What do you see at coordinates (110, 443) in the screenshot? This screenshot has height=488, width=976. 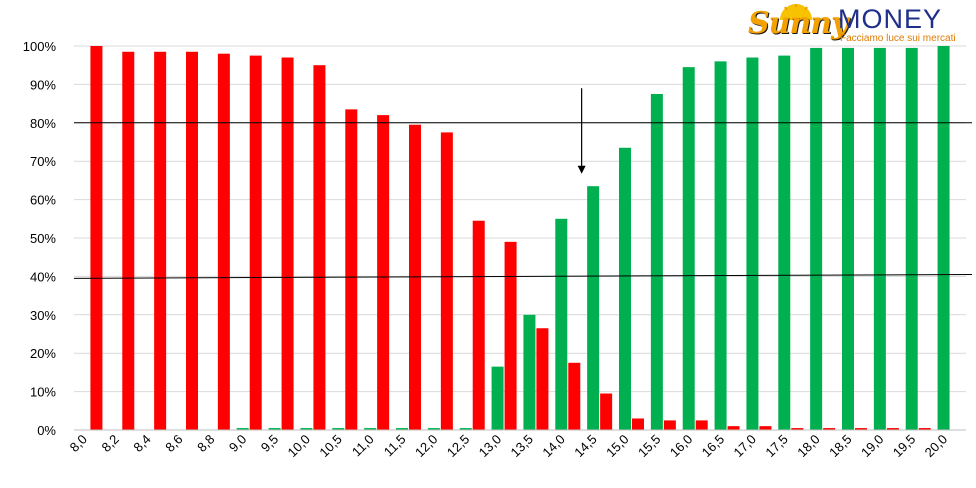 I see `x-tick-label: 8,2` at bounding box center [110, 443].